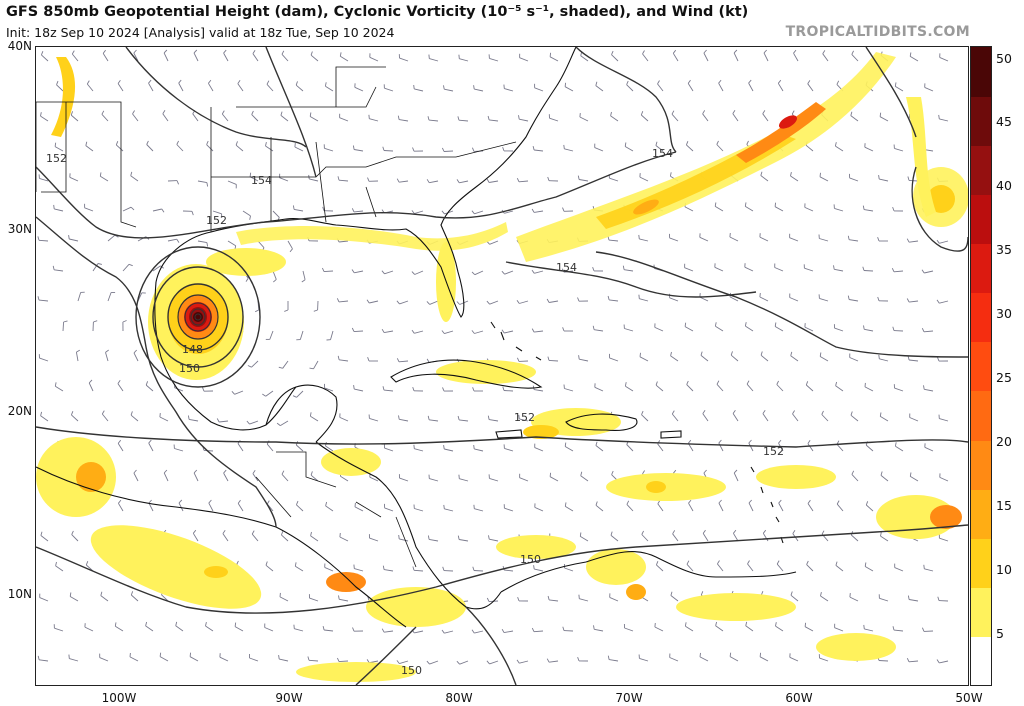  I want to click on contour-label: 154, so click(261, 180).